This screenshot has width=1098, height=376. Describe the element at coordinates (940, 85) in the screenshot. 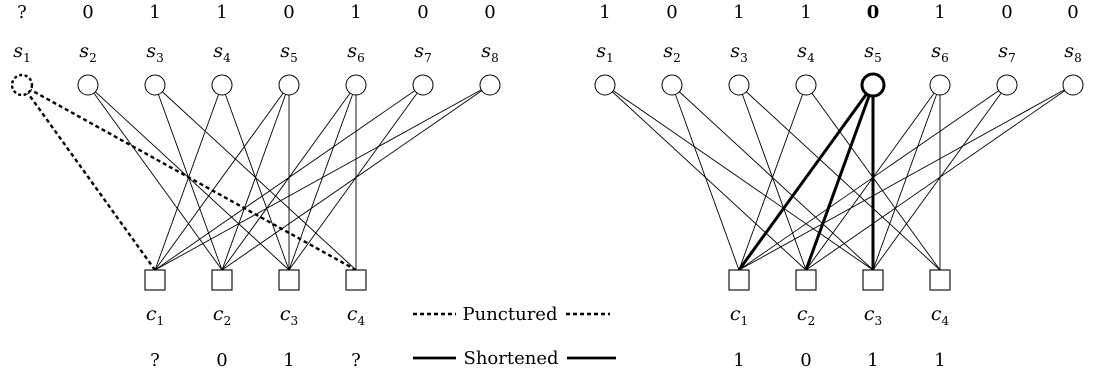

I see `right-var-node-s6` at that location.